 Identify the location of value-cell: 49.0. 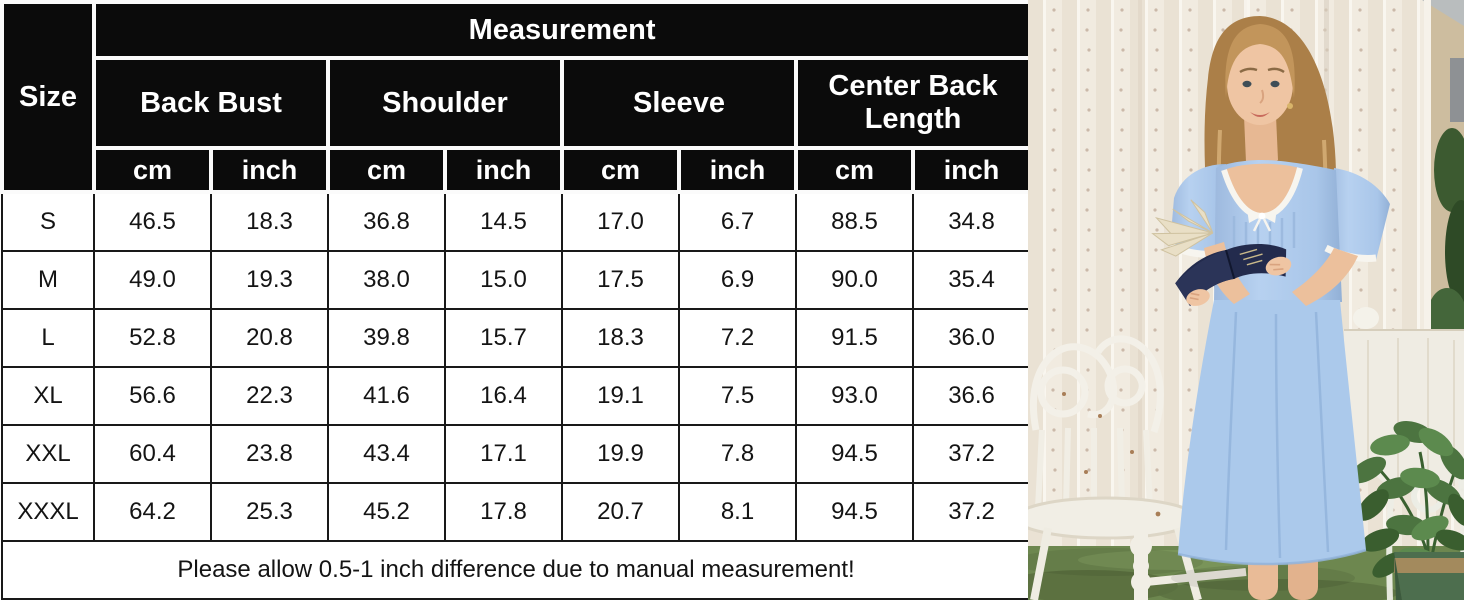
(152, 280).